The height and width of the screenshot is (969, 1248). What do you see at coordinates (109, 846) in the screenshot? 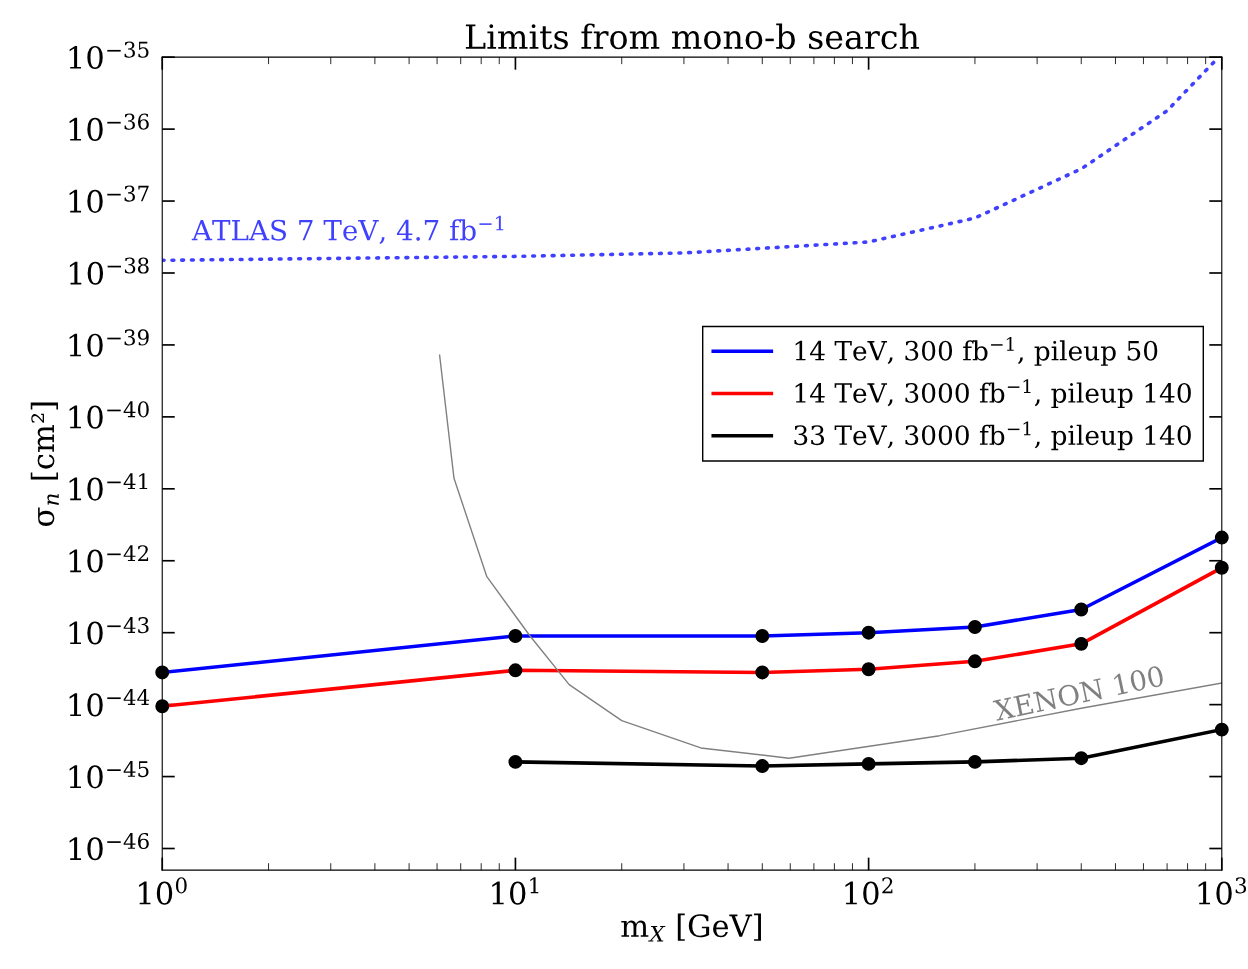
I see `y-tick-label: 10$^{−46}$` at bounding box center [109, 846].